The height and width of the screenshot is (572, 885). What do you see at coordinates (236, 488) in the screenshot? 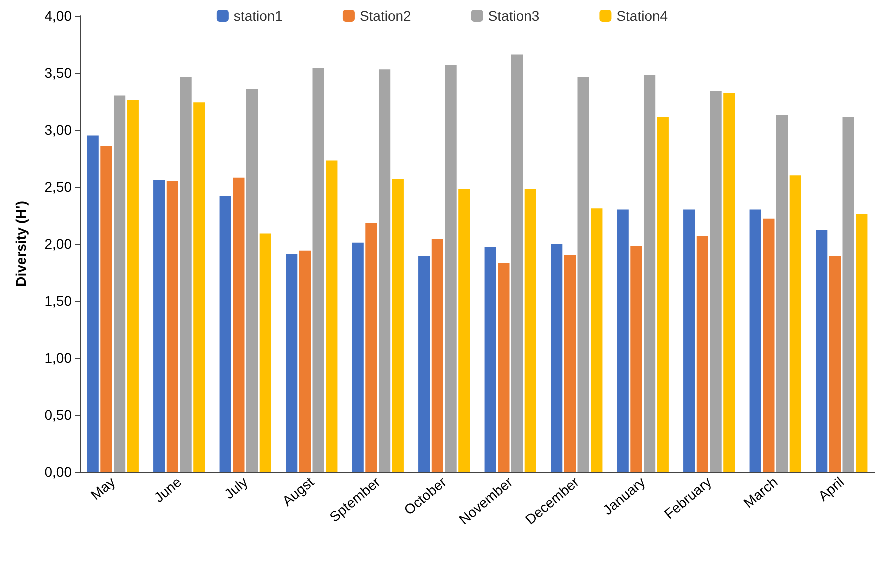
I see `x-tick-label: July` at bounding box center [236, 488].